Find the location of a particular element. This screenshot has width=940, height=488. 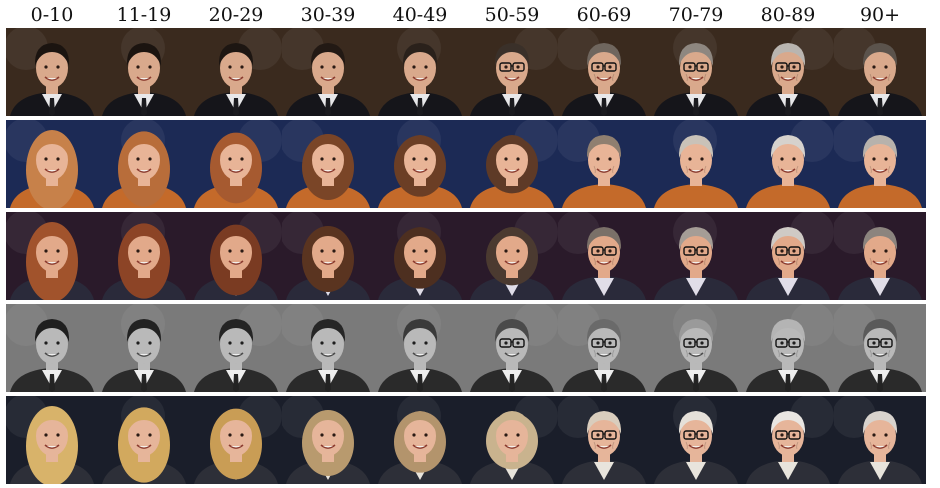

age-group-label: 80-89 is located at coordinates (788, 15).